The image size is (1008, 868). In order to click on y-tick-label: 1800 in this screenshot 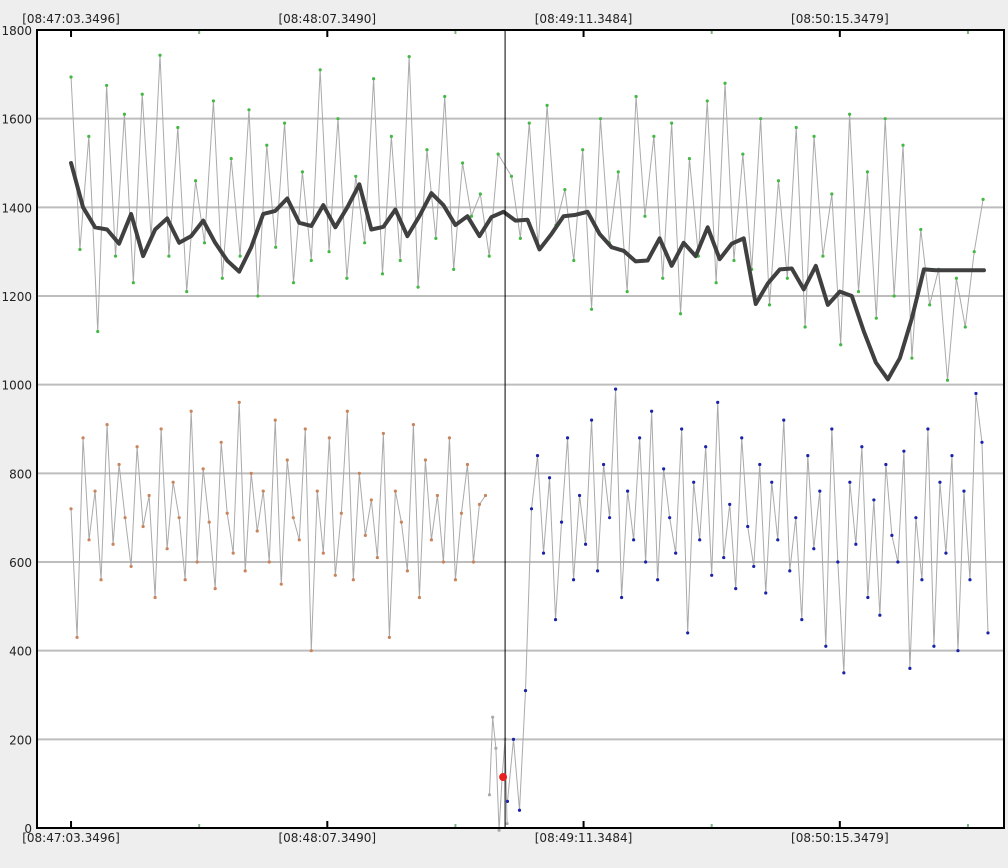, I will do `click(16, 31)`.